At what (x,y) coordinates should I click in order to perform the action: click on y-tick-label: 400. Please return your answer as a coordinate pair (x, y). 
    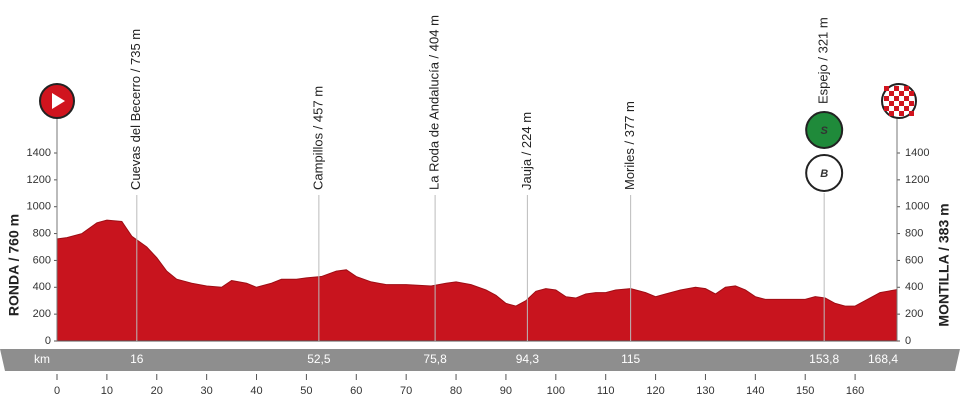
    Looking at the image, I should click on (42, 287).